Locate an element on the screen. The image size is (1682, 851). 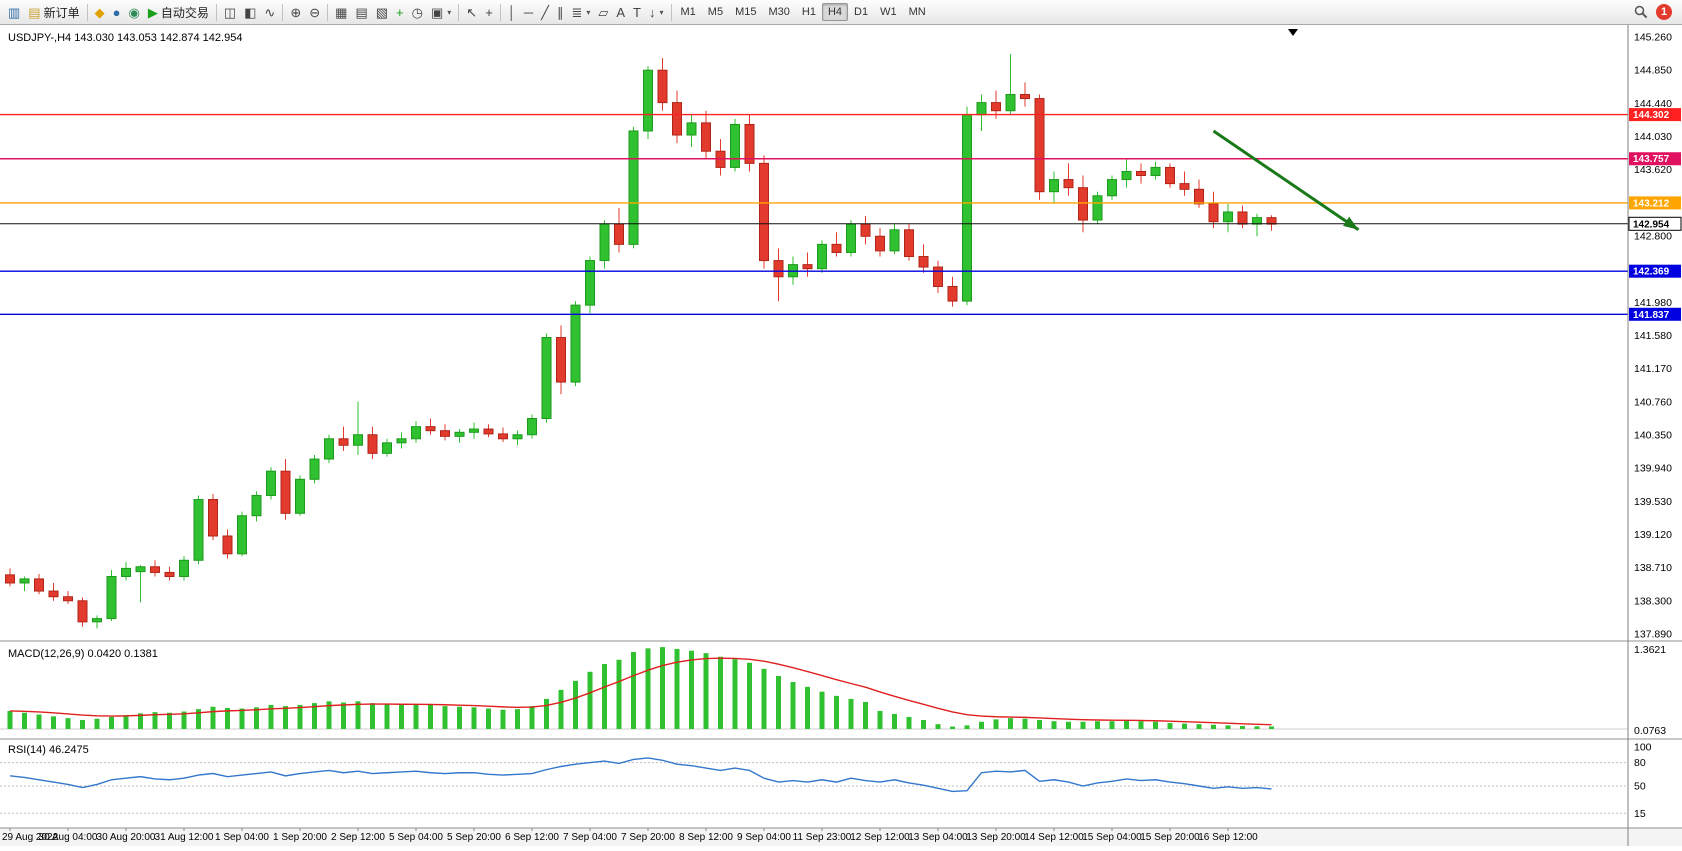
timeframe-M15: M15 is located at coordinates (746, 12).